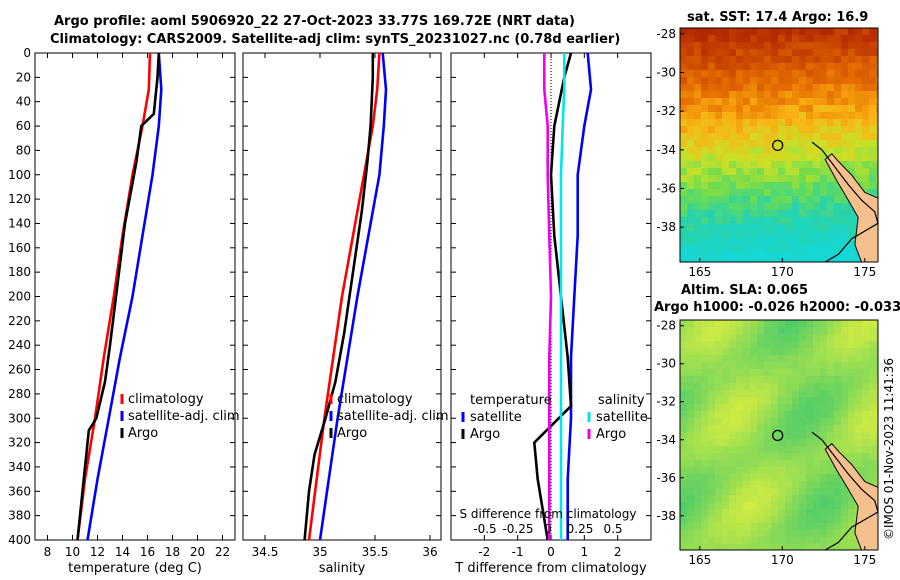  I want to click on y-tick-label: 280, so click(19, 394).